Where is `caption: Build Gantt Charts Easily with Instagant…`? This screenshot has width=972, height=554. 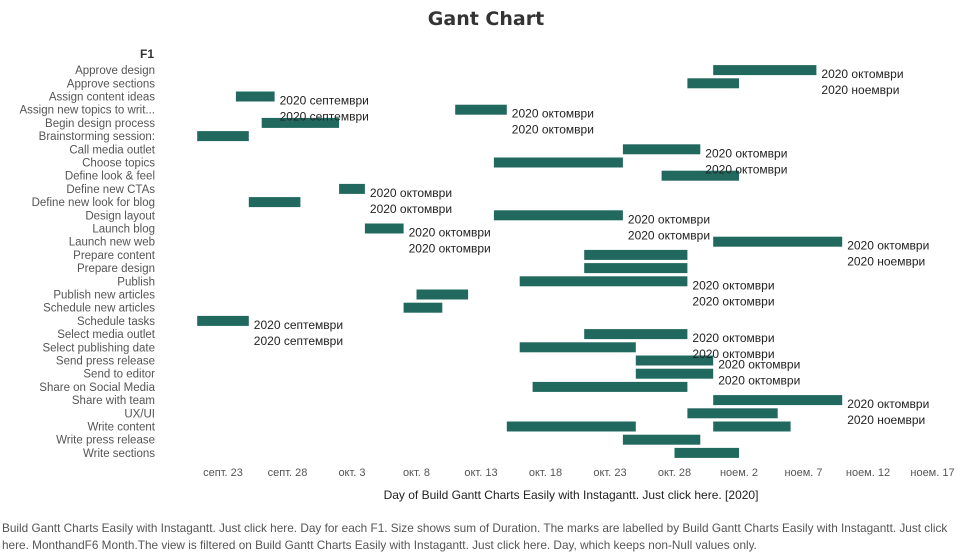
caption: Build Gantt Charts Easily with Instagant… is located at coordinates (475, 536).